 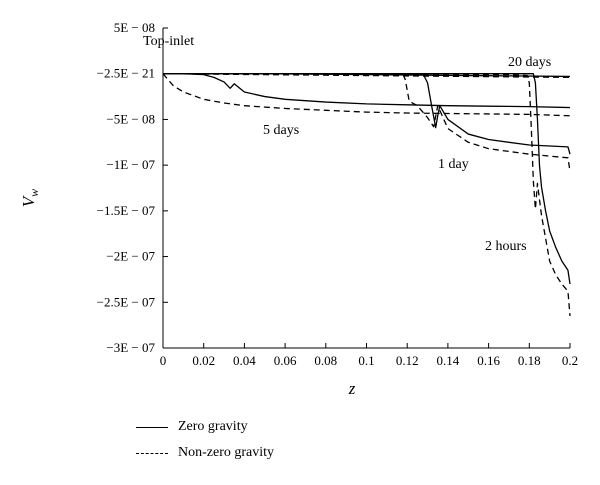 What do you see at coordinates (126, 301) in the screenshot?
I see `y-tick-label: −2.5E − 07` at bounding box center [126, 301].